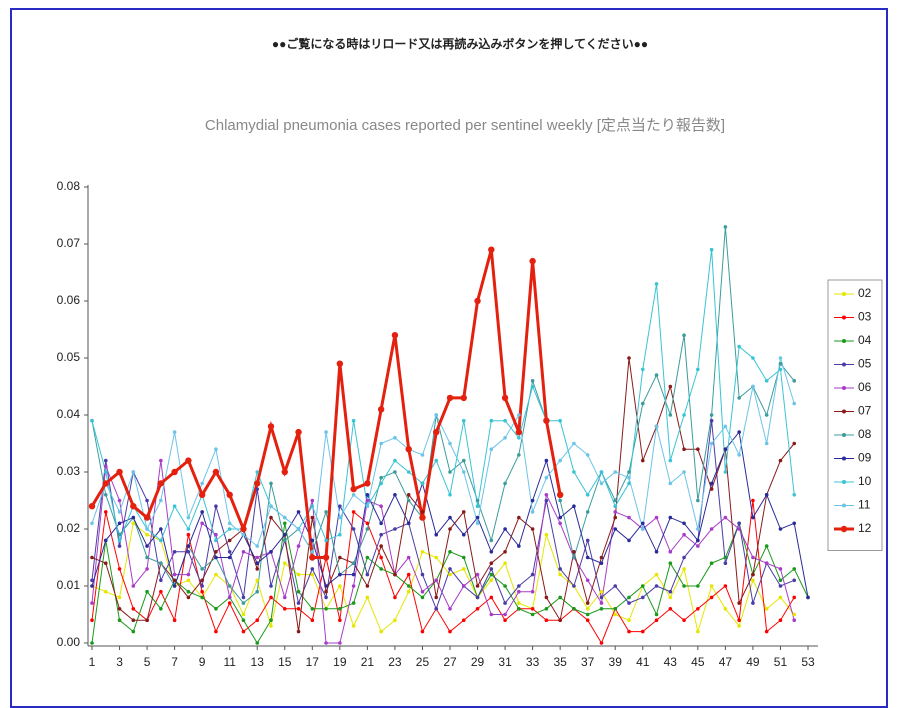 Image resolution: width=898 pixels, height=708 pixels. Describe the element at coordinates (69, 243) in the screenshot. I see `y-tick-label: 0.07` at that location.